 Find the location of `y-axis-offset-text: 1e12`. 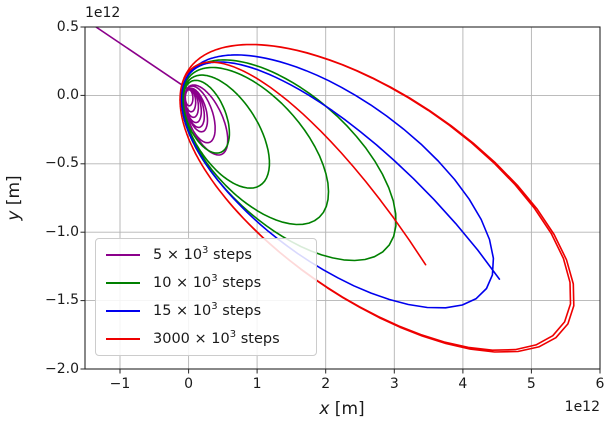

y-axis-offset-text: 1e12 is located at coordinates (103, 13).